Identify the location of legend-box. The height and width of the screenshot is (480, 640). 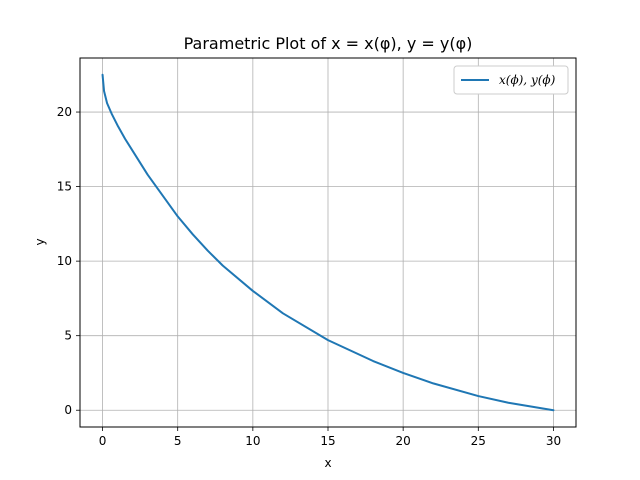
(511, 80).